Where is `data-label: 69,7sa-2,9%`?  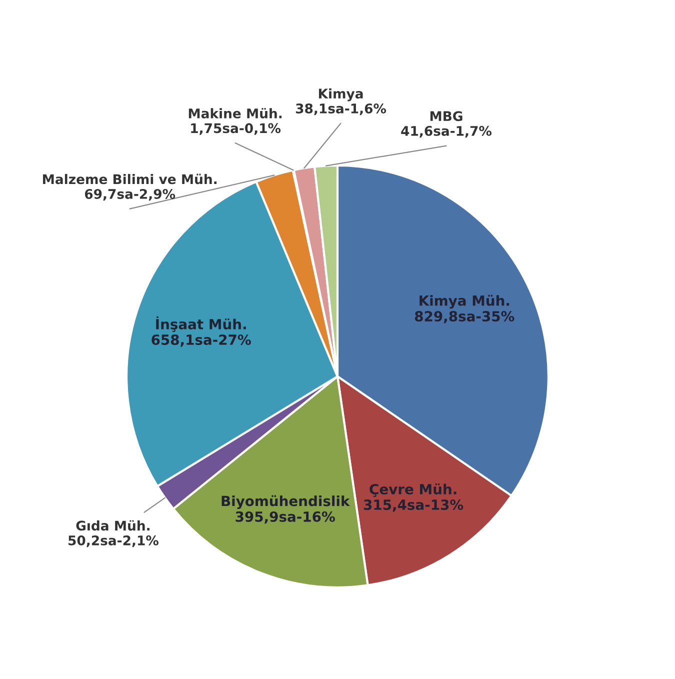 data-label: 69,7sa-2,9% is located at coordinates (130, 194).